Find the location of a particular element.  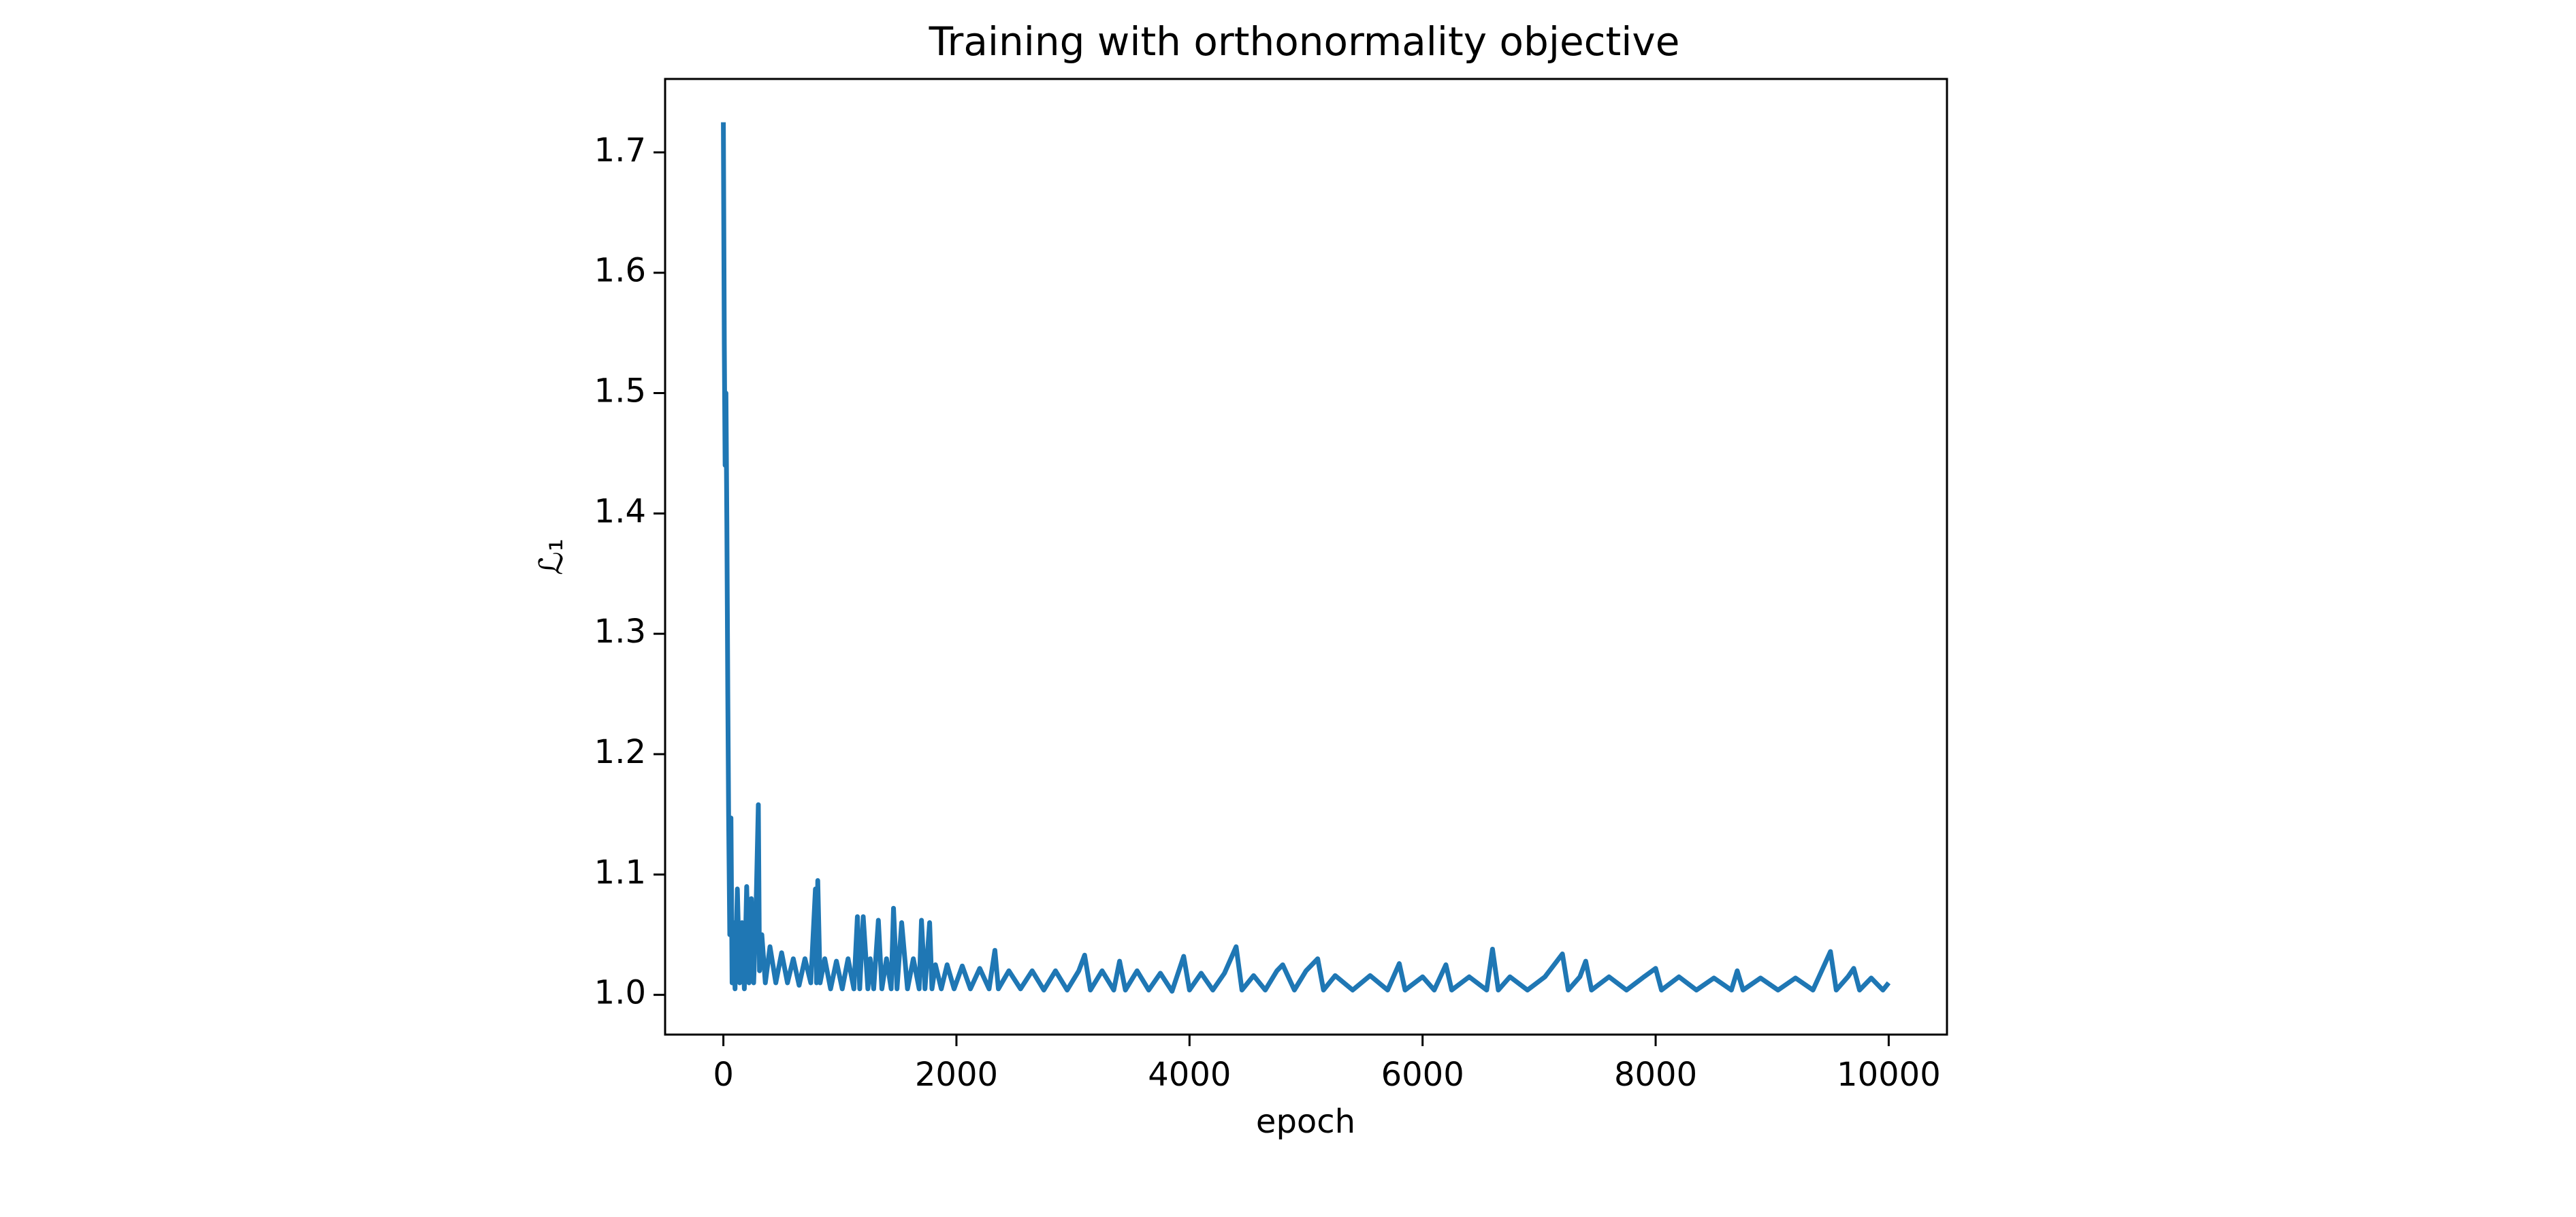

y-tick-label: 1.0 is located at coordinates (620, 993).